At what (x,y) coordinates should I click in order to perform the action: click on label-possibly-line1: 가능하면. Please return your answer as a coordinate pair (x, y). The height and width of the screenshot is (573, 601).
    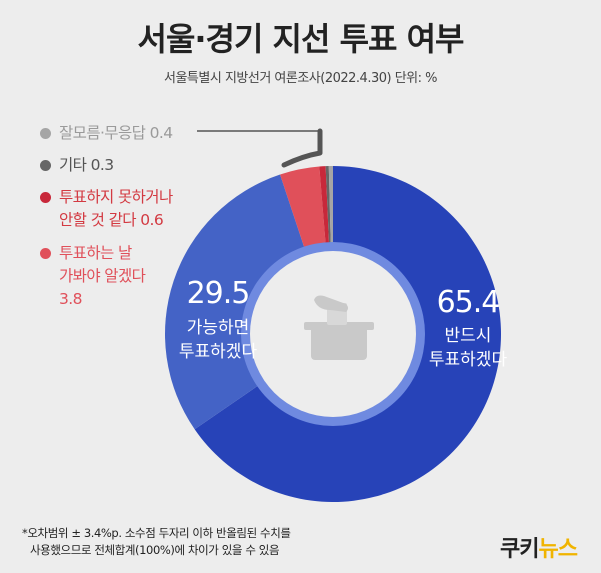
    Looking at the image, I should click on (218, 328).